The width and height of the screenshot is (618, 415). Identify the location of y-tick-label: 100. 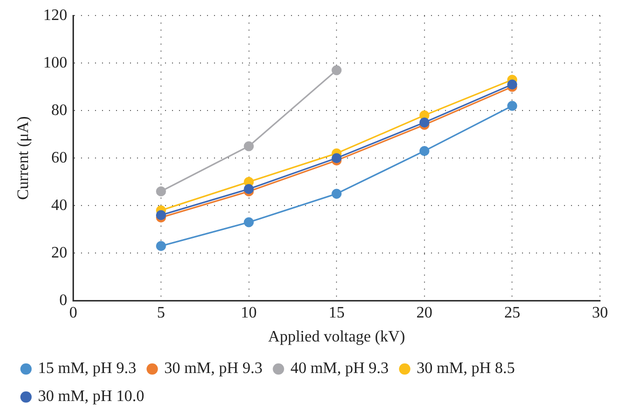
(55, 63).